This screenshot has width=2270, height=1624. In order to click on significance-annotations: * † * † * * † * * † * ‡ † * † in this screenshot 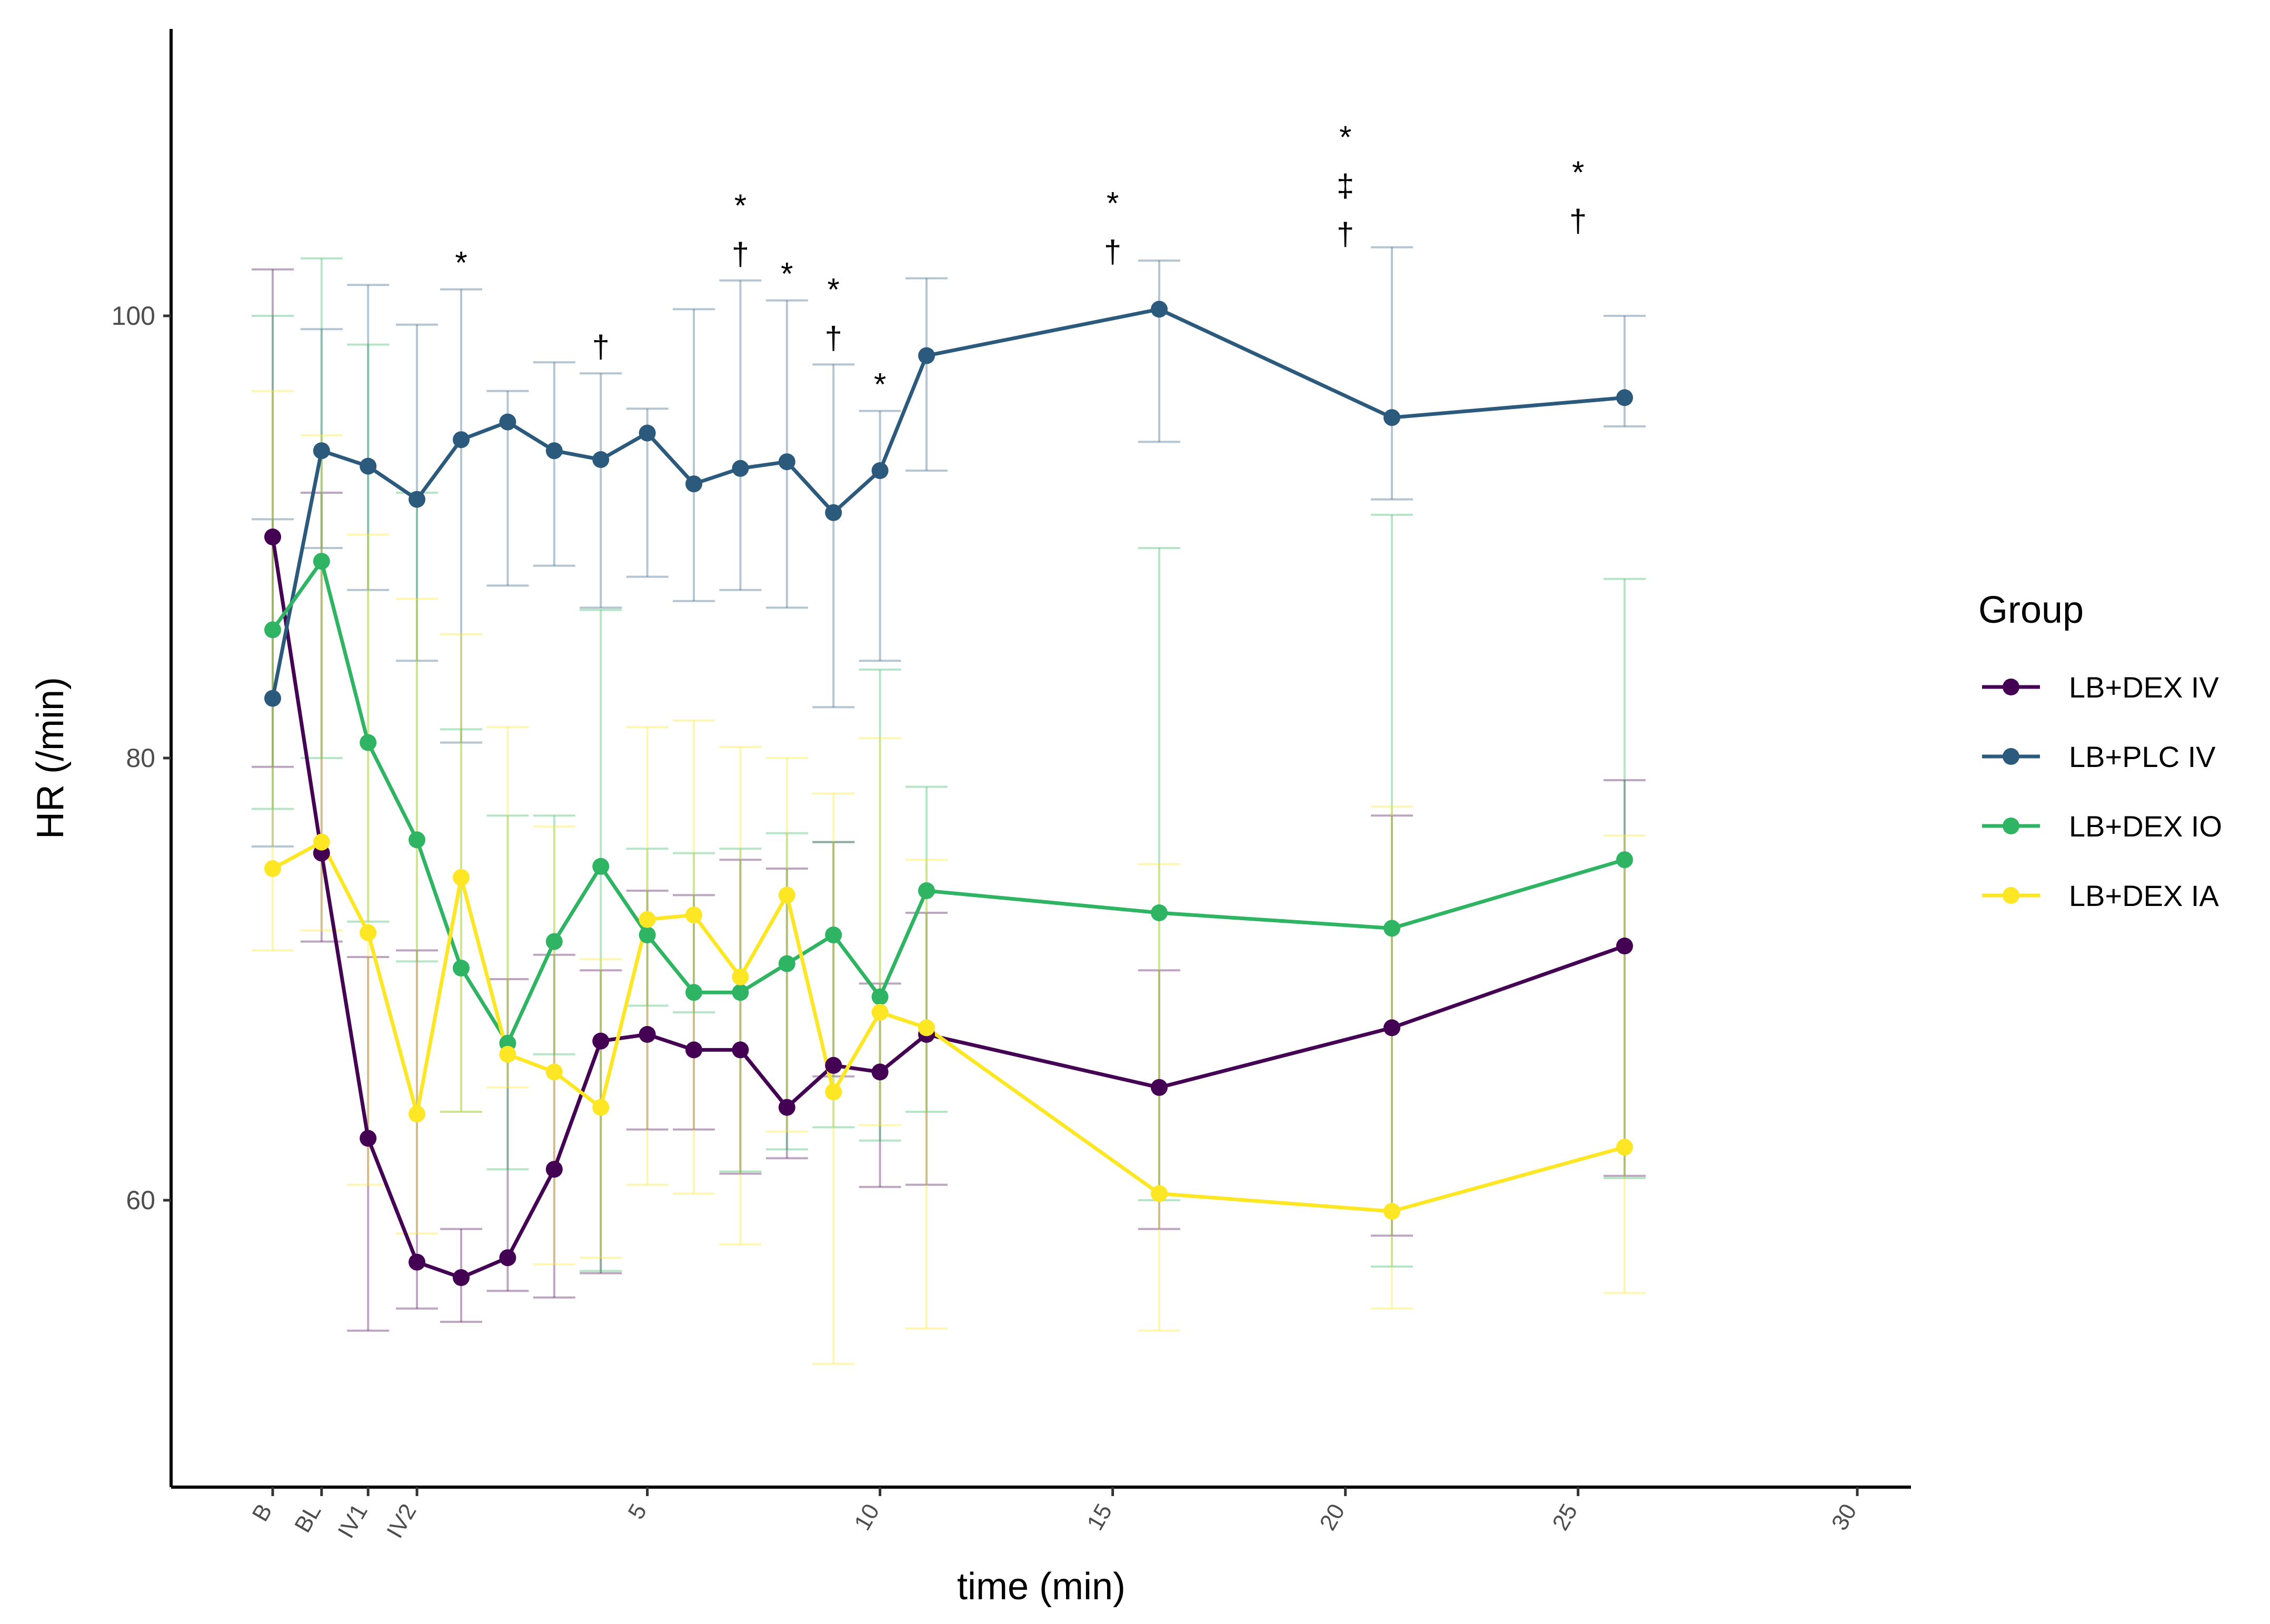, I will do `click(1021, 260)`.